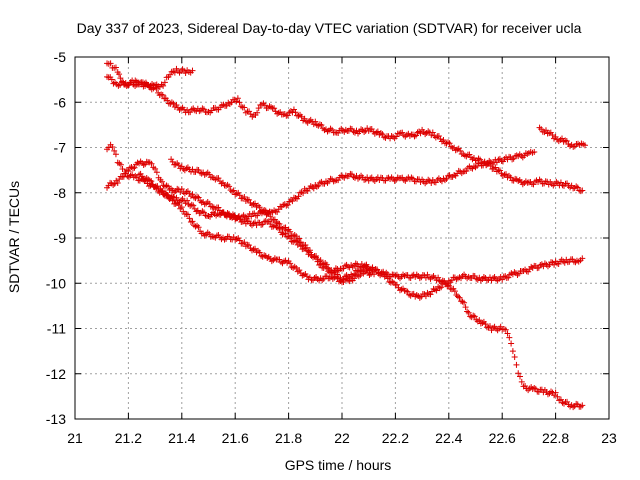  What do you see at coordinates (342, 438) in the screenshot?
I see `x-tick-labels: 21 21.2 21.4 21.6 21.8 22 22.2 22.4 22.6 22.8 23` at bounding box center [342, 438].